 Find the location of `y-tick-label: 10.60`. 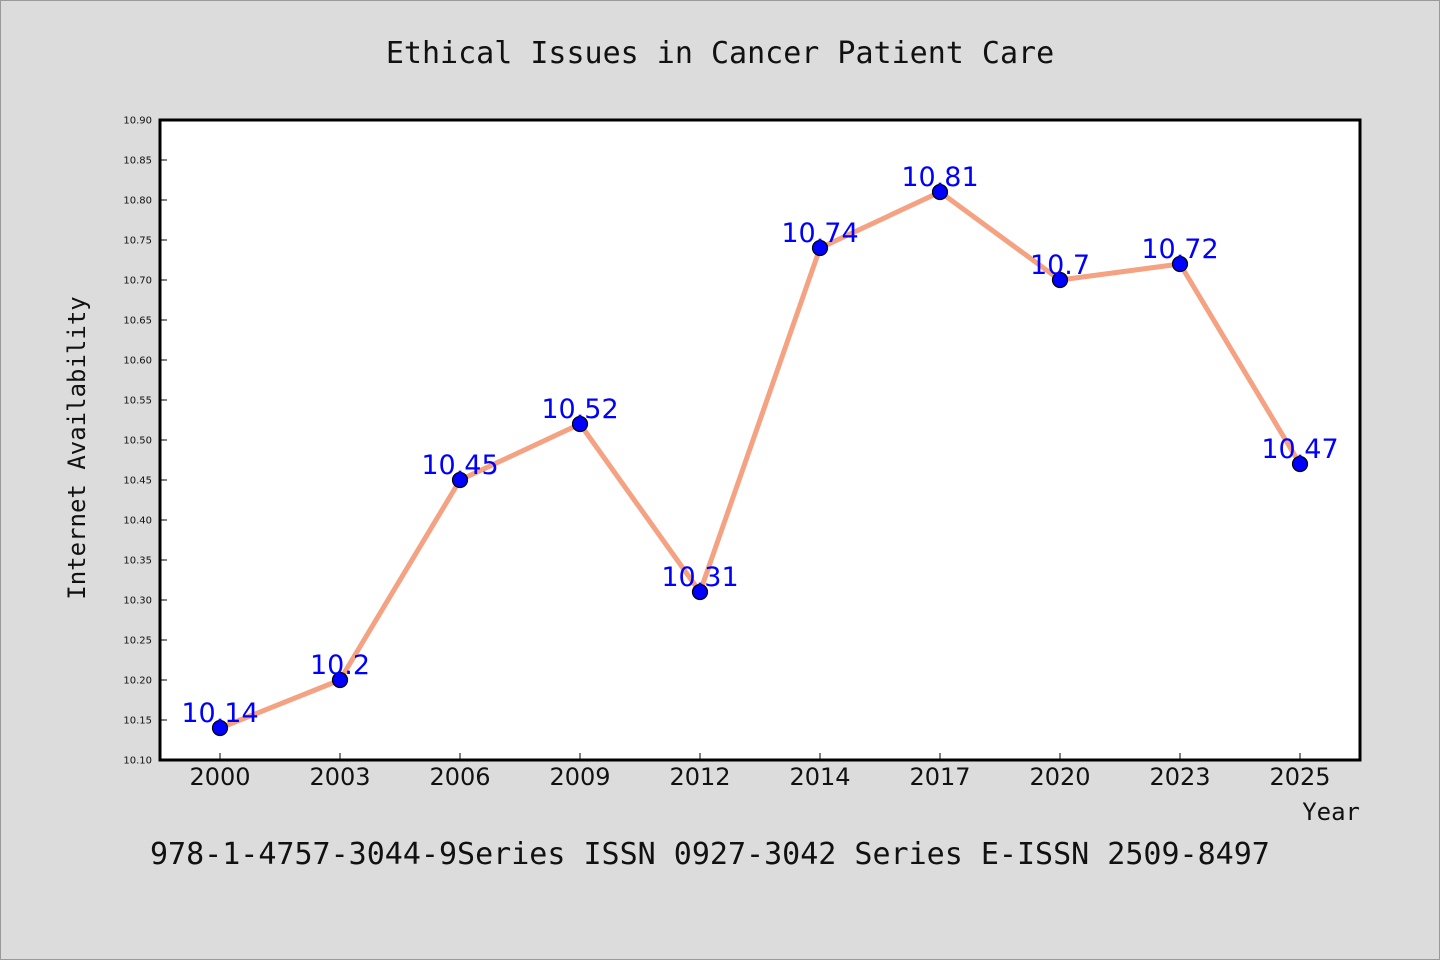

y-tick-label: 10.60 is located at coordinates (137, 361).